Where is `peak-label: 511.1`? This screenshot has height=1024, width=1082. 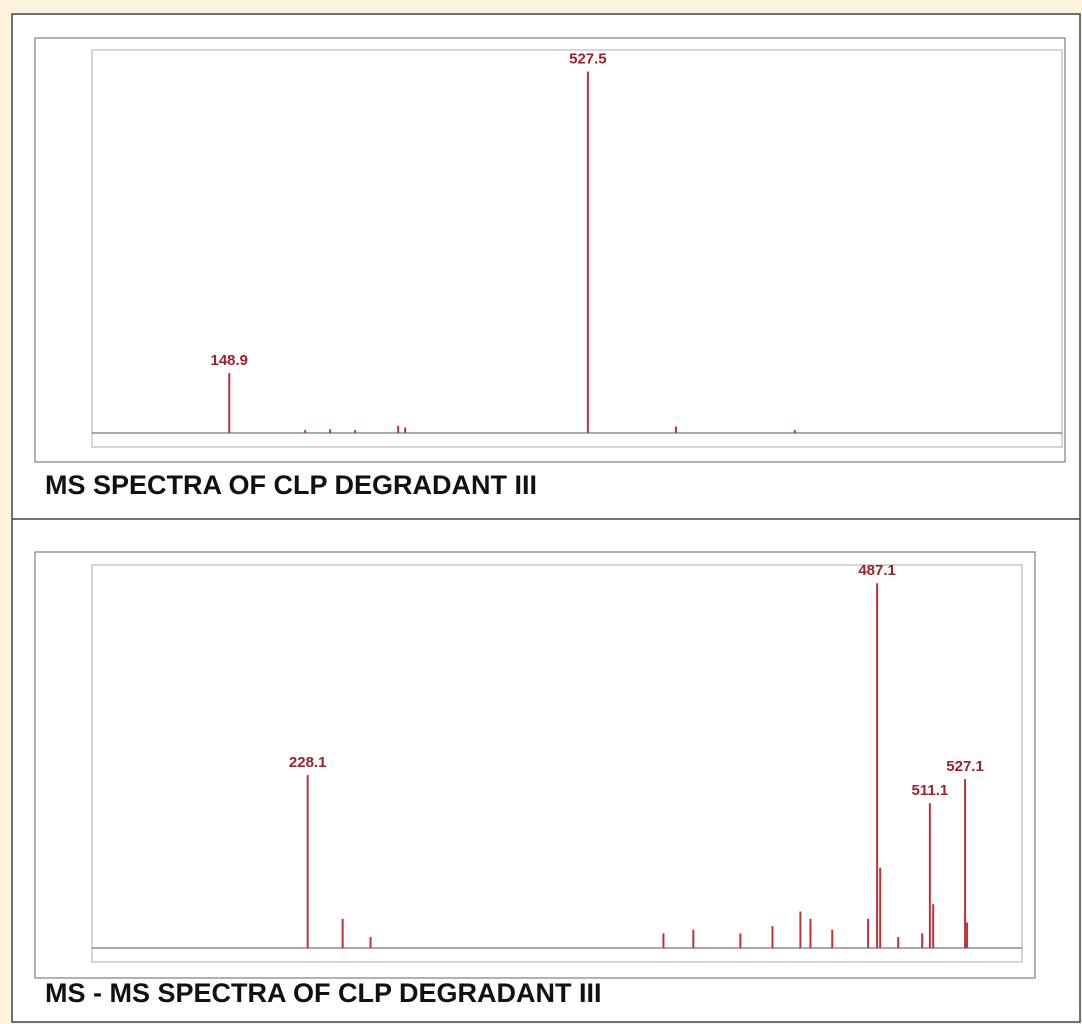
peak-label: 511.1 is located at coordinates (930, 790).